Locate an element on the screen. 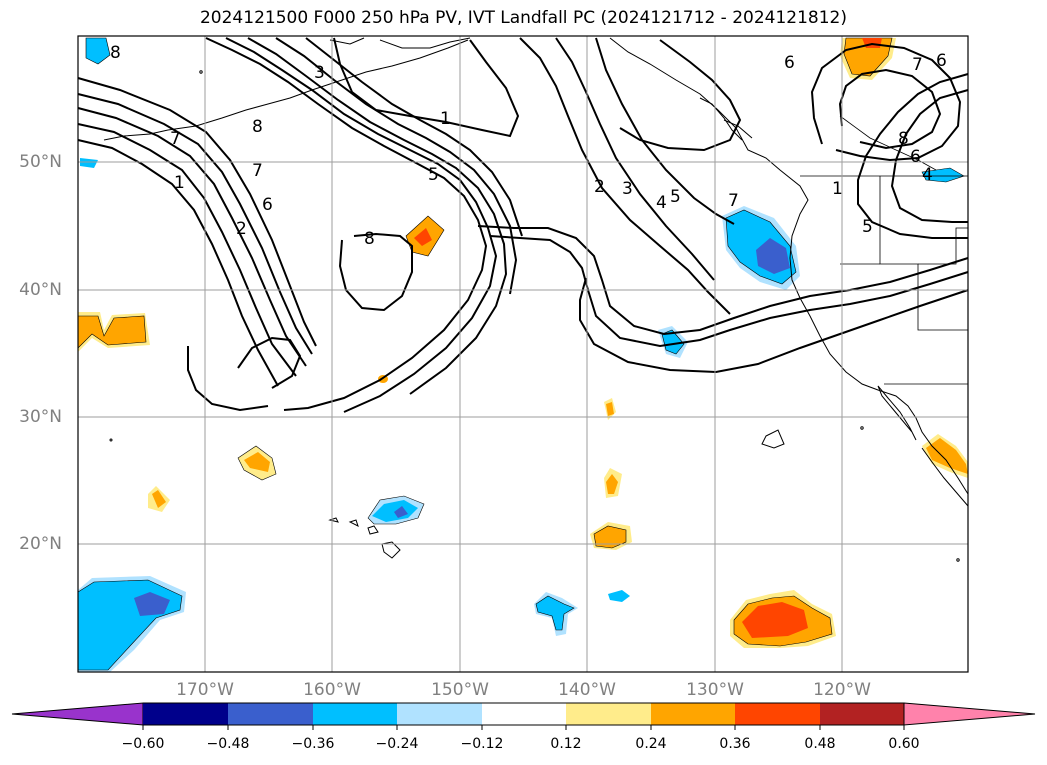  colorbar-tick-label: 0.48 is located at coordinates (820, 744).